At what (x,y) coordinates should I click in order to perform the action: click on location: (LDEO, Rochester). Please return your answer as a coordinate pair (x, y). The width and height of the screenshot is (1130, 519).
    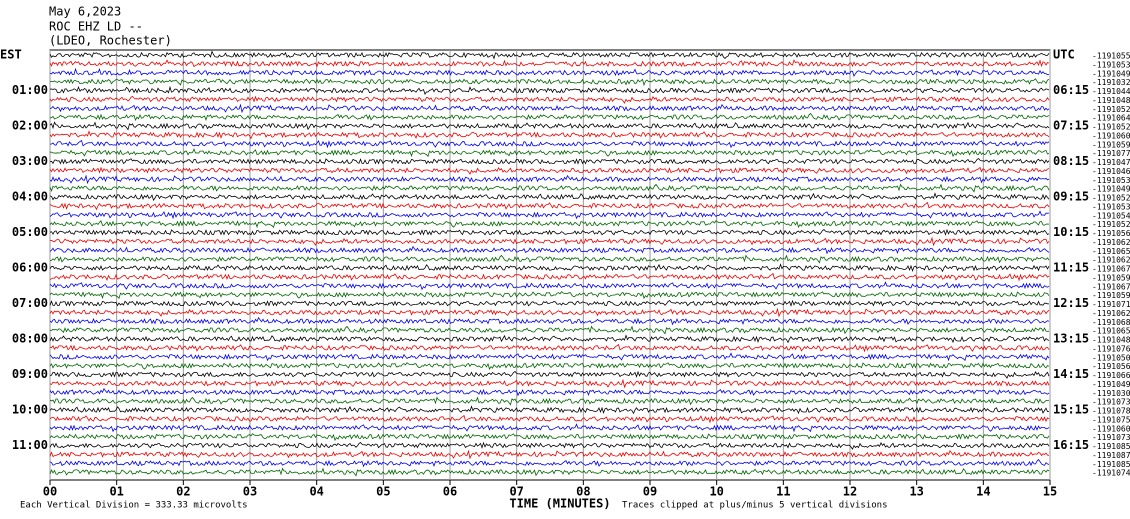
    Looking at the image, I should click on (110, 41).